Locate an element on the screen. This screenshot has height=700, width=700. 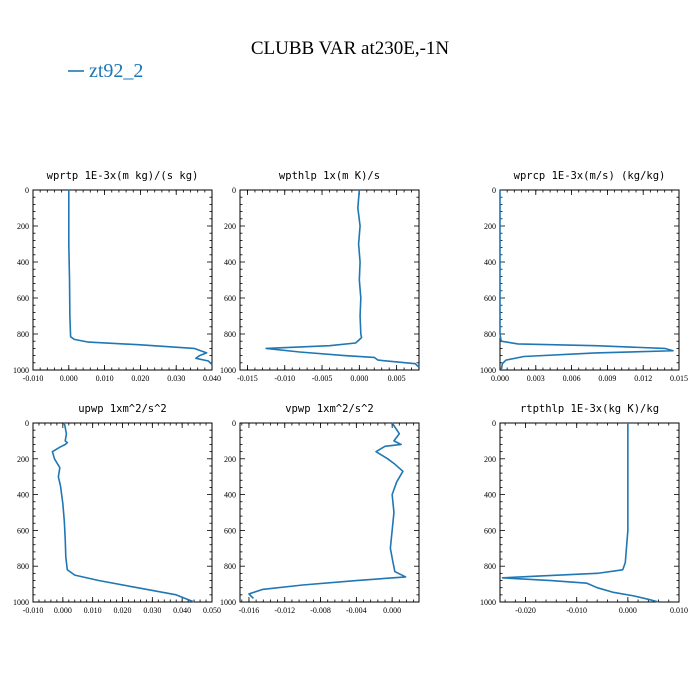
x-tick-label: -0.012 is located at coordinates (284, 610).